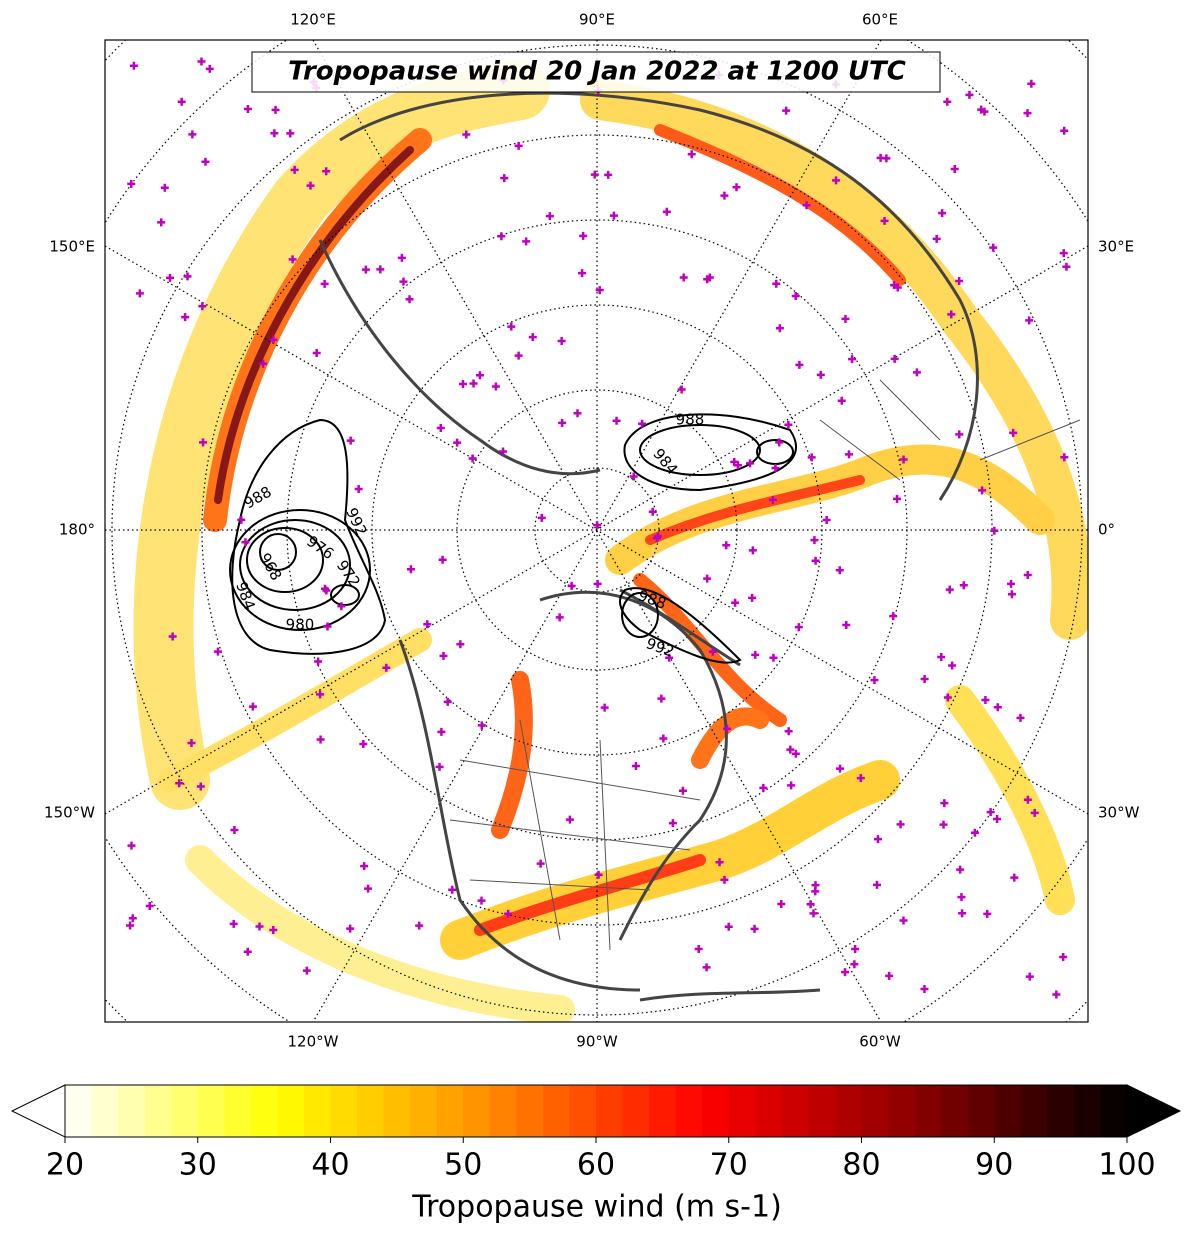 This screenshot has width=1192, height=1242. Describe the element at coordinates (65, 1165) in the screenshot. I see `colorbar-tick-label: 20` at that location.